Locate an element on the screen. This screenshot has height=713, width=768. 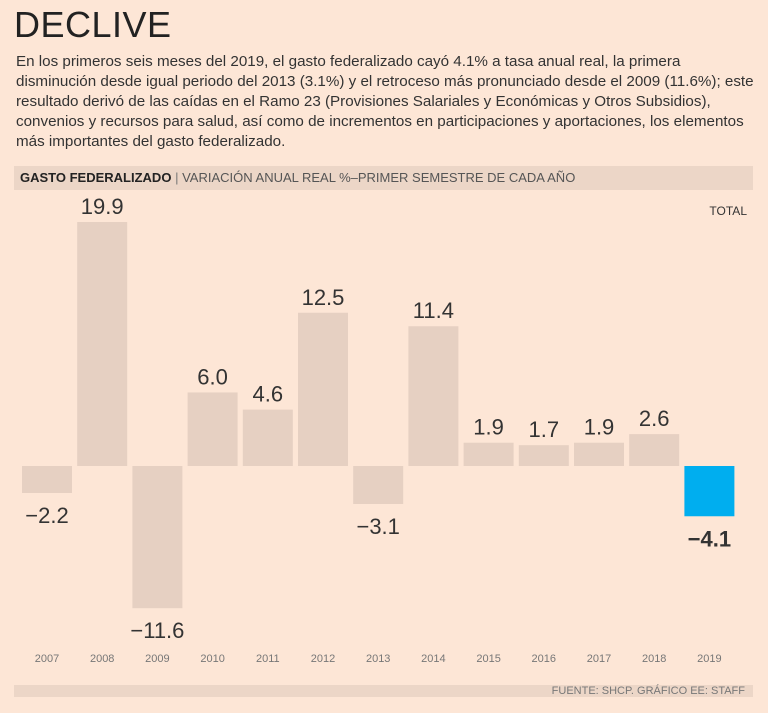
data-label-2009: −11.6 is located at coordinates (157, 630).